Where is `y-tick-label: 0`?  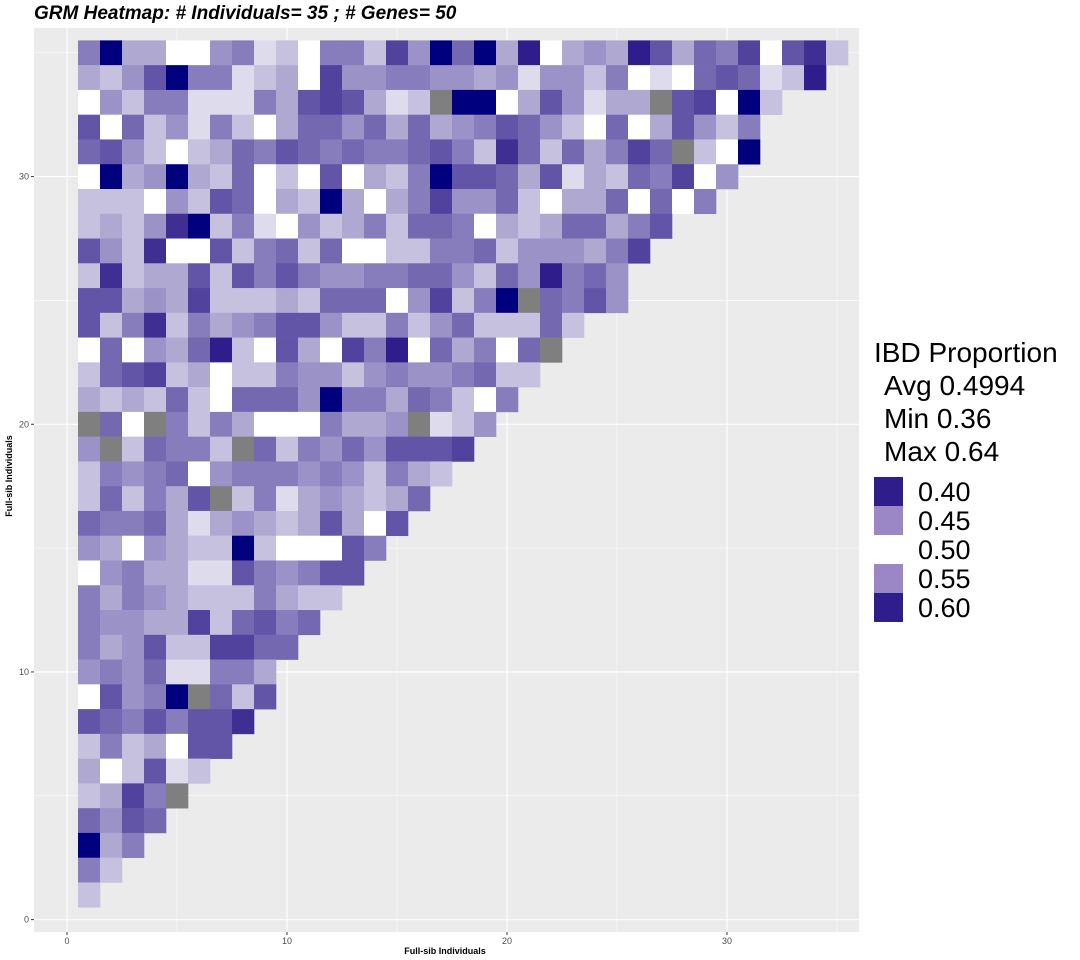
y-tick-label: 0 is located at coordinates (26, 920).